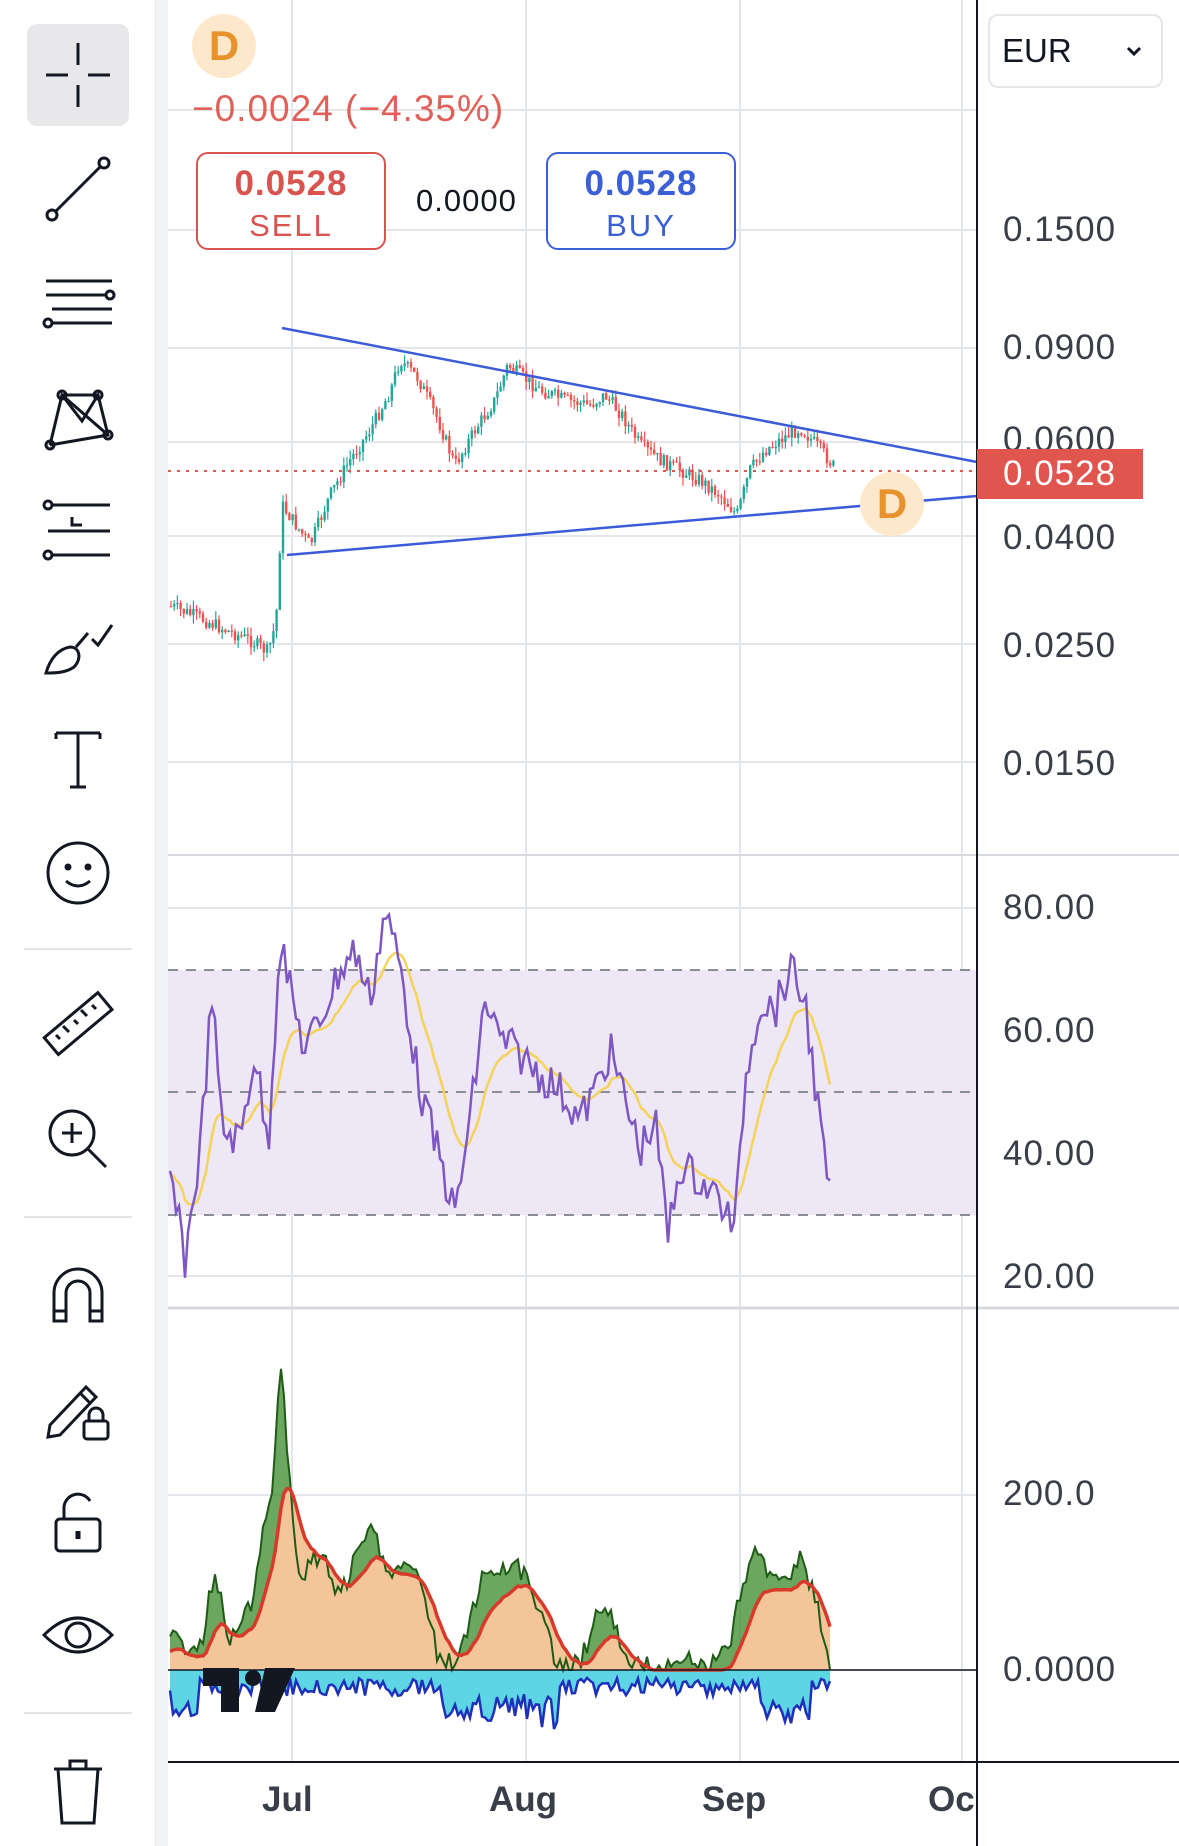  What do you see at coordinates (79, 420) in the screenshot?
I see `patterns-icon` at bounding box center [79, 420].